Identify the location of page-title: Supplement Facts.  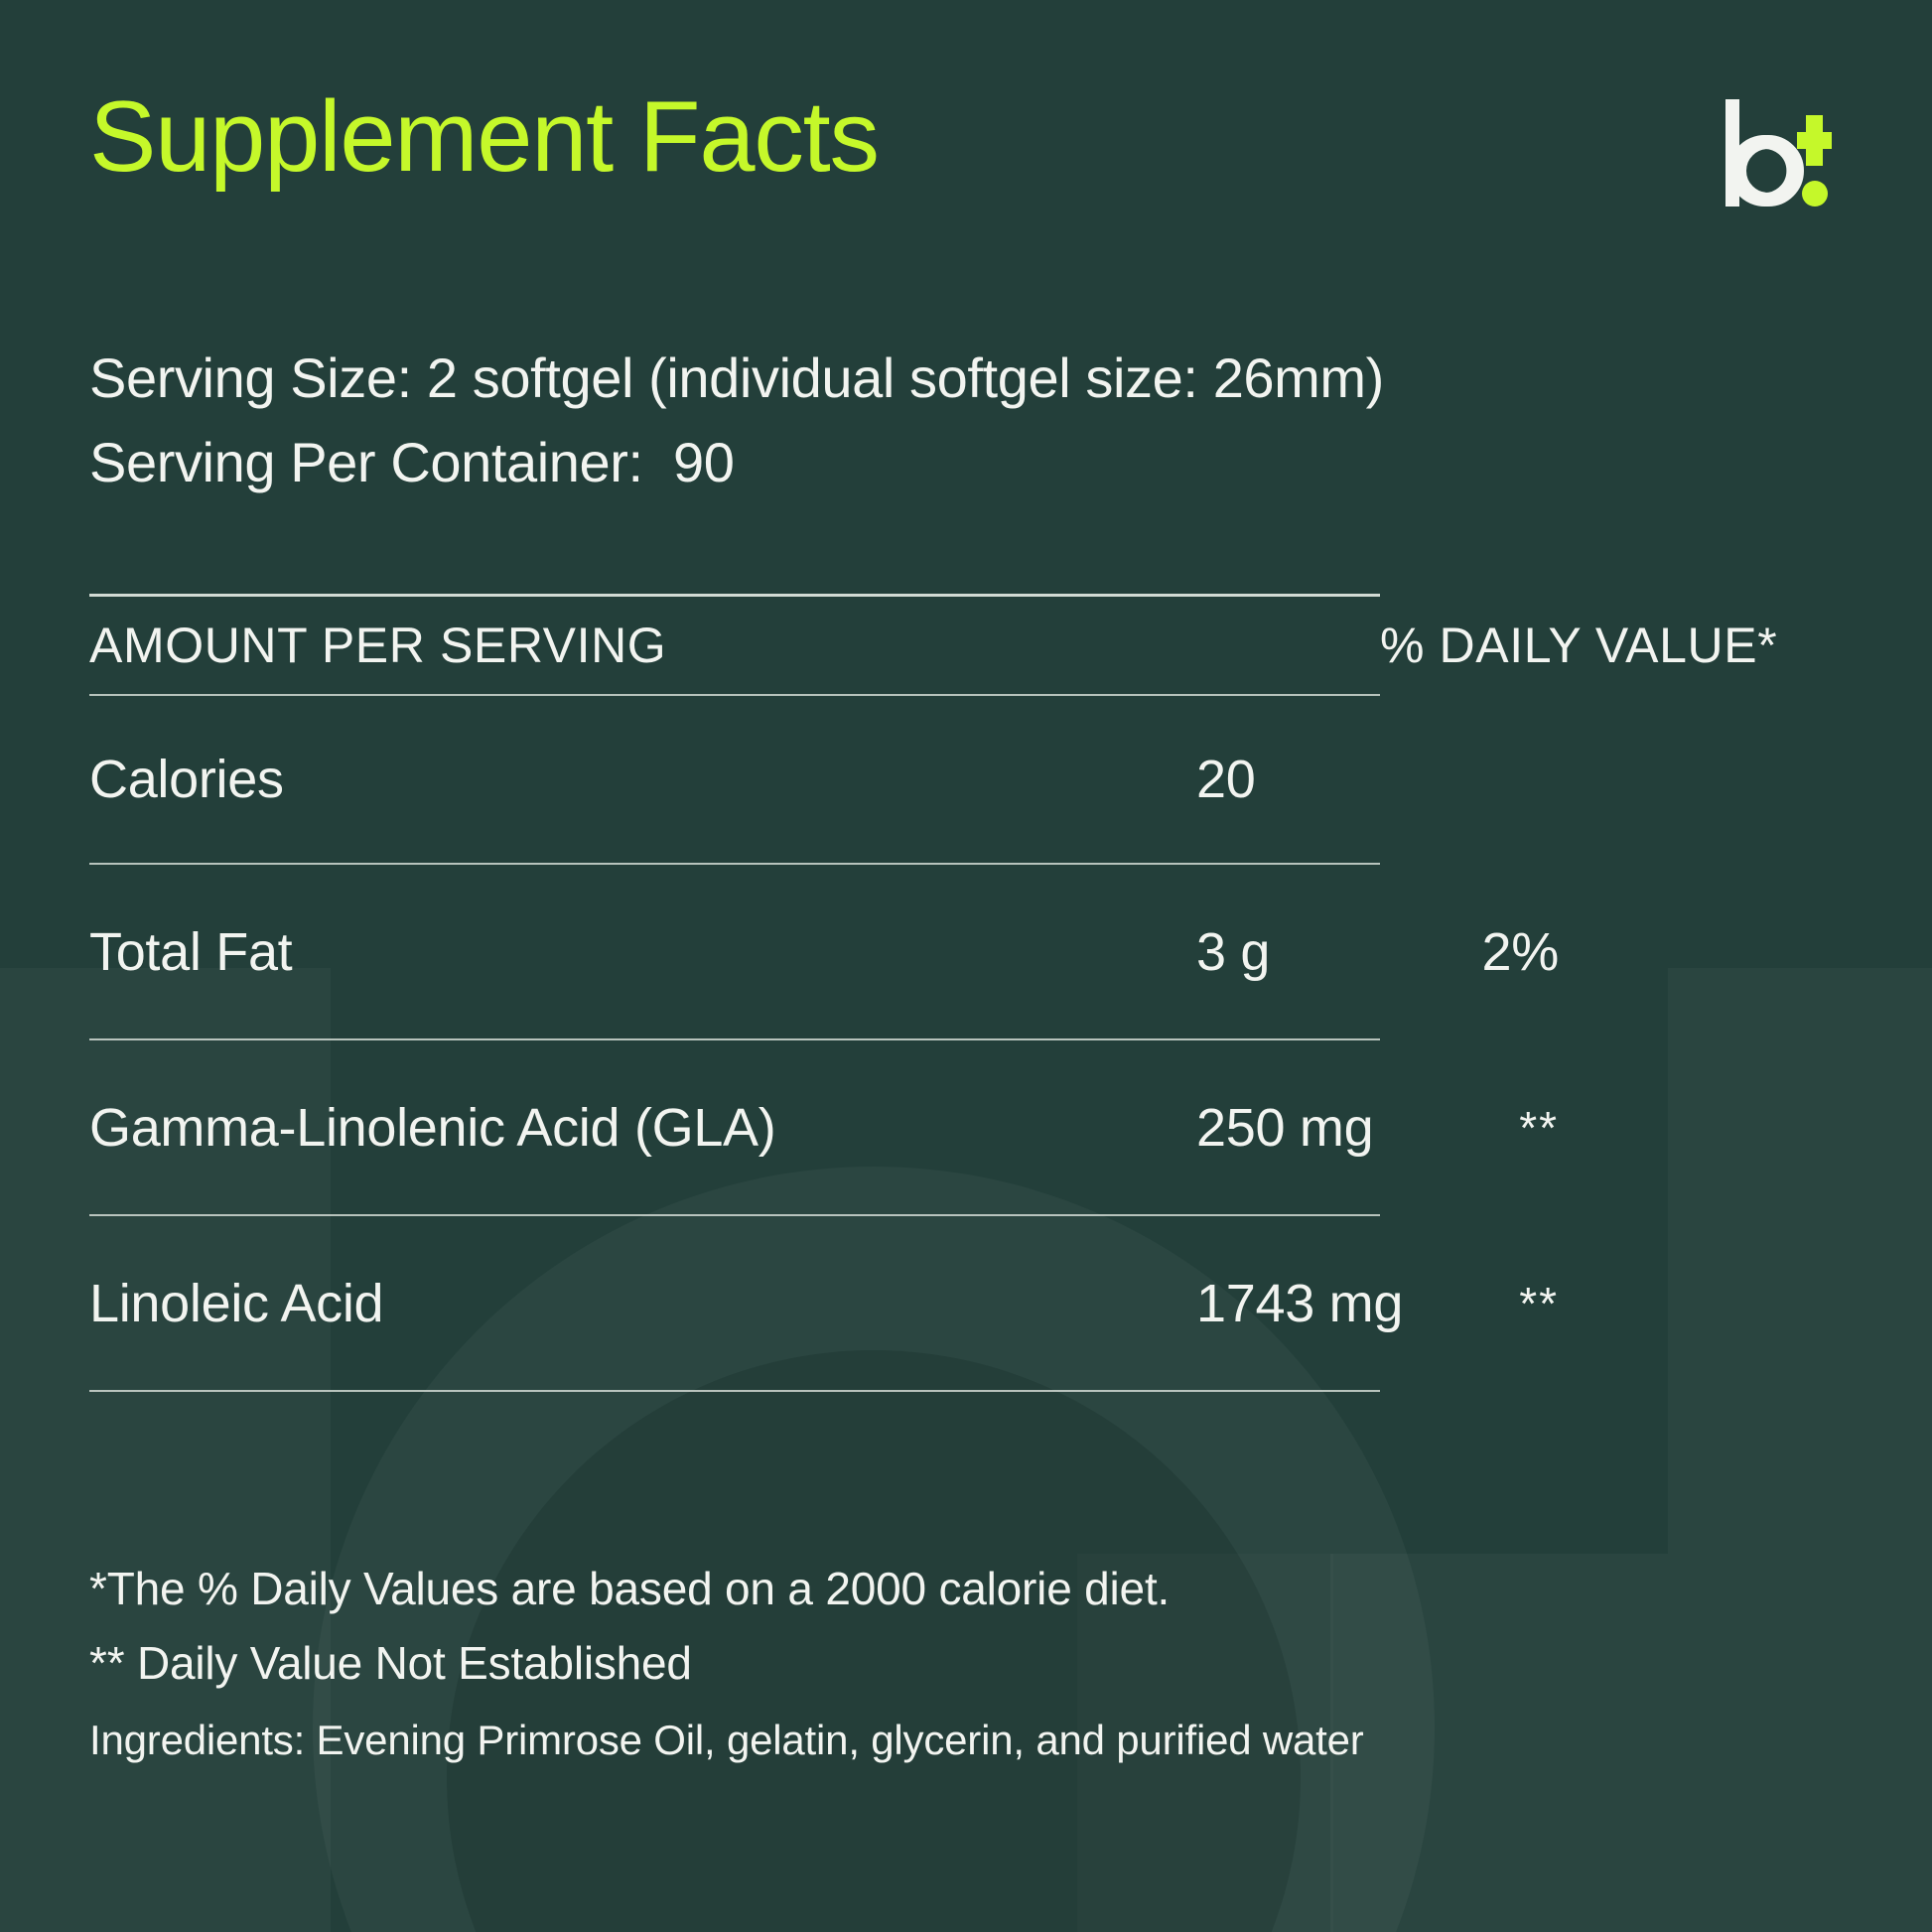
(485, 137).